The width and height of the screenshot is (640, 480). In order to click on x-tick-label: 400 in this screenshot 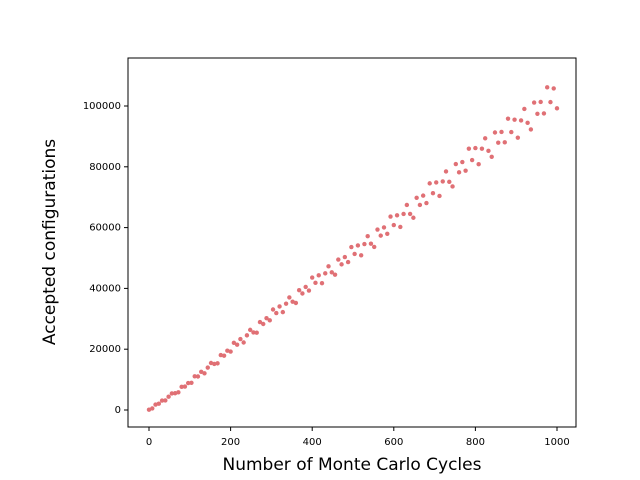, I will do `click(312, 442)`.